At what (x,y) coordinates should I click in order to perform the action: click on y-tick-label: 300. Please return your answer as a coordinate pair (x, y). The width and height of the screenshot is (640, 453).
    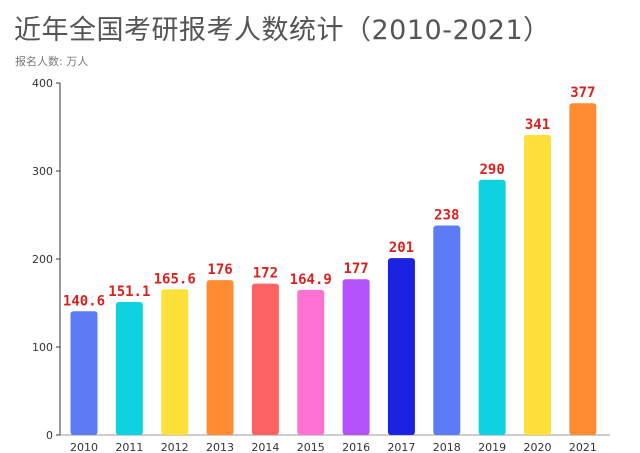
    Looking at the image, I should click on (42, 171).